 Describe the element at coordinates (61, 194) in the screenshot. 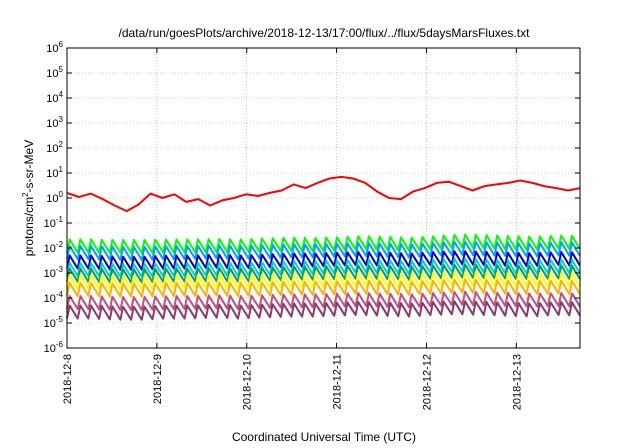

I see `y-tick-exp: 0` at that location.